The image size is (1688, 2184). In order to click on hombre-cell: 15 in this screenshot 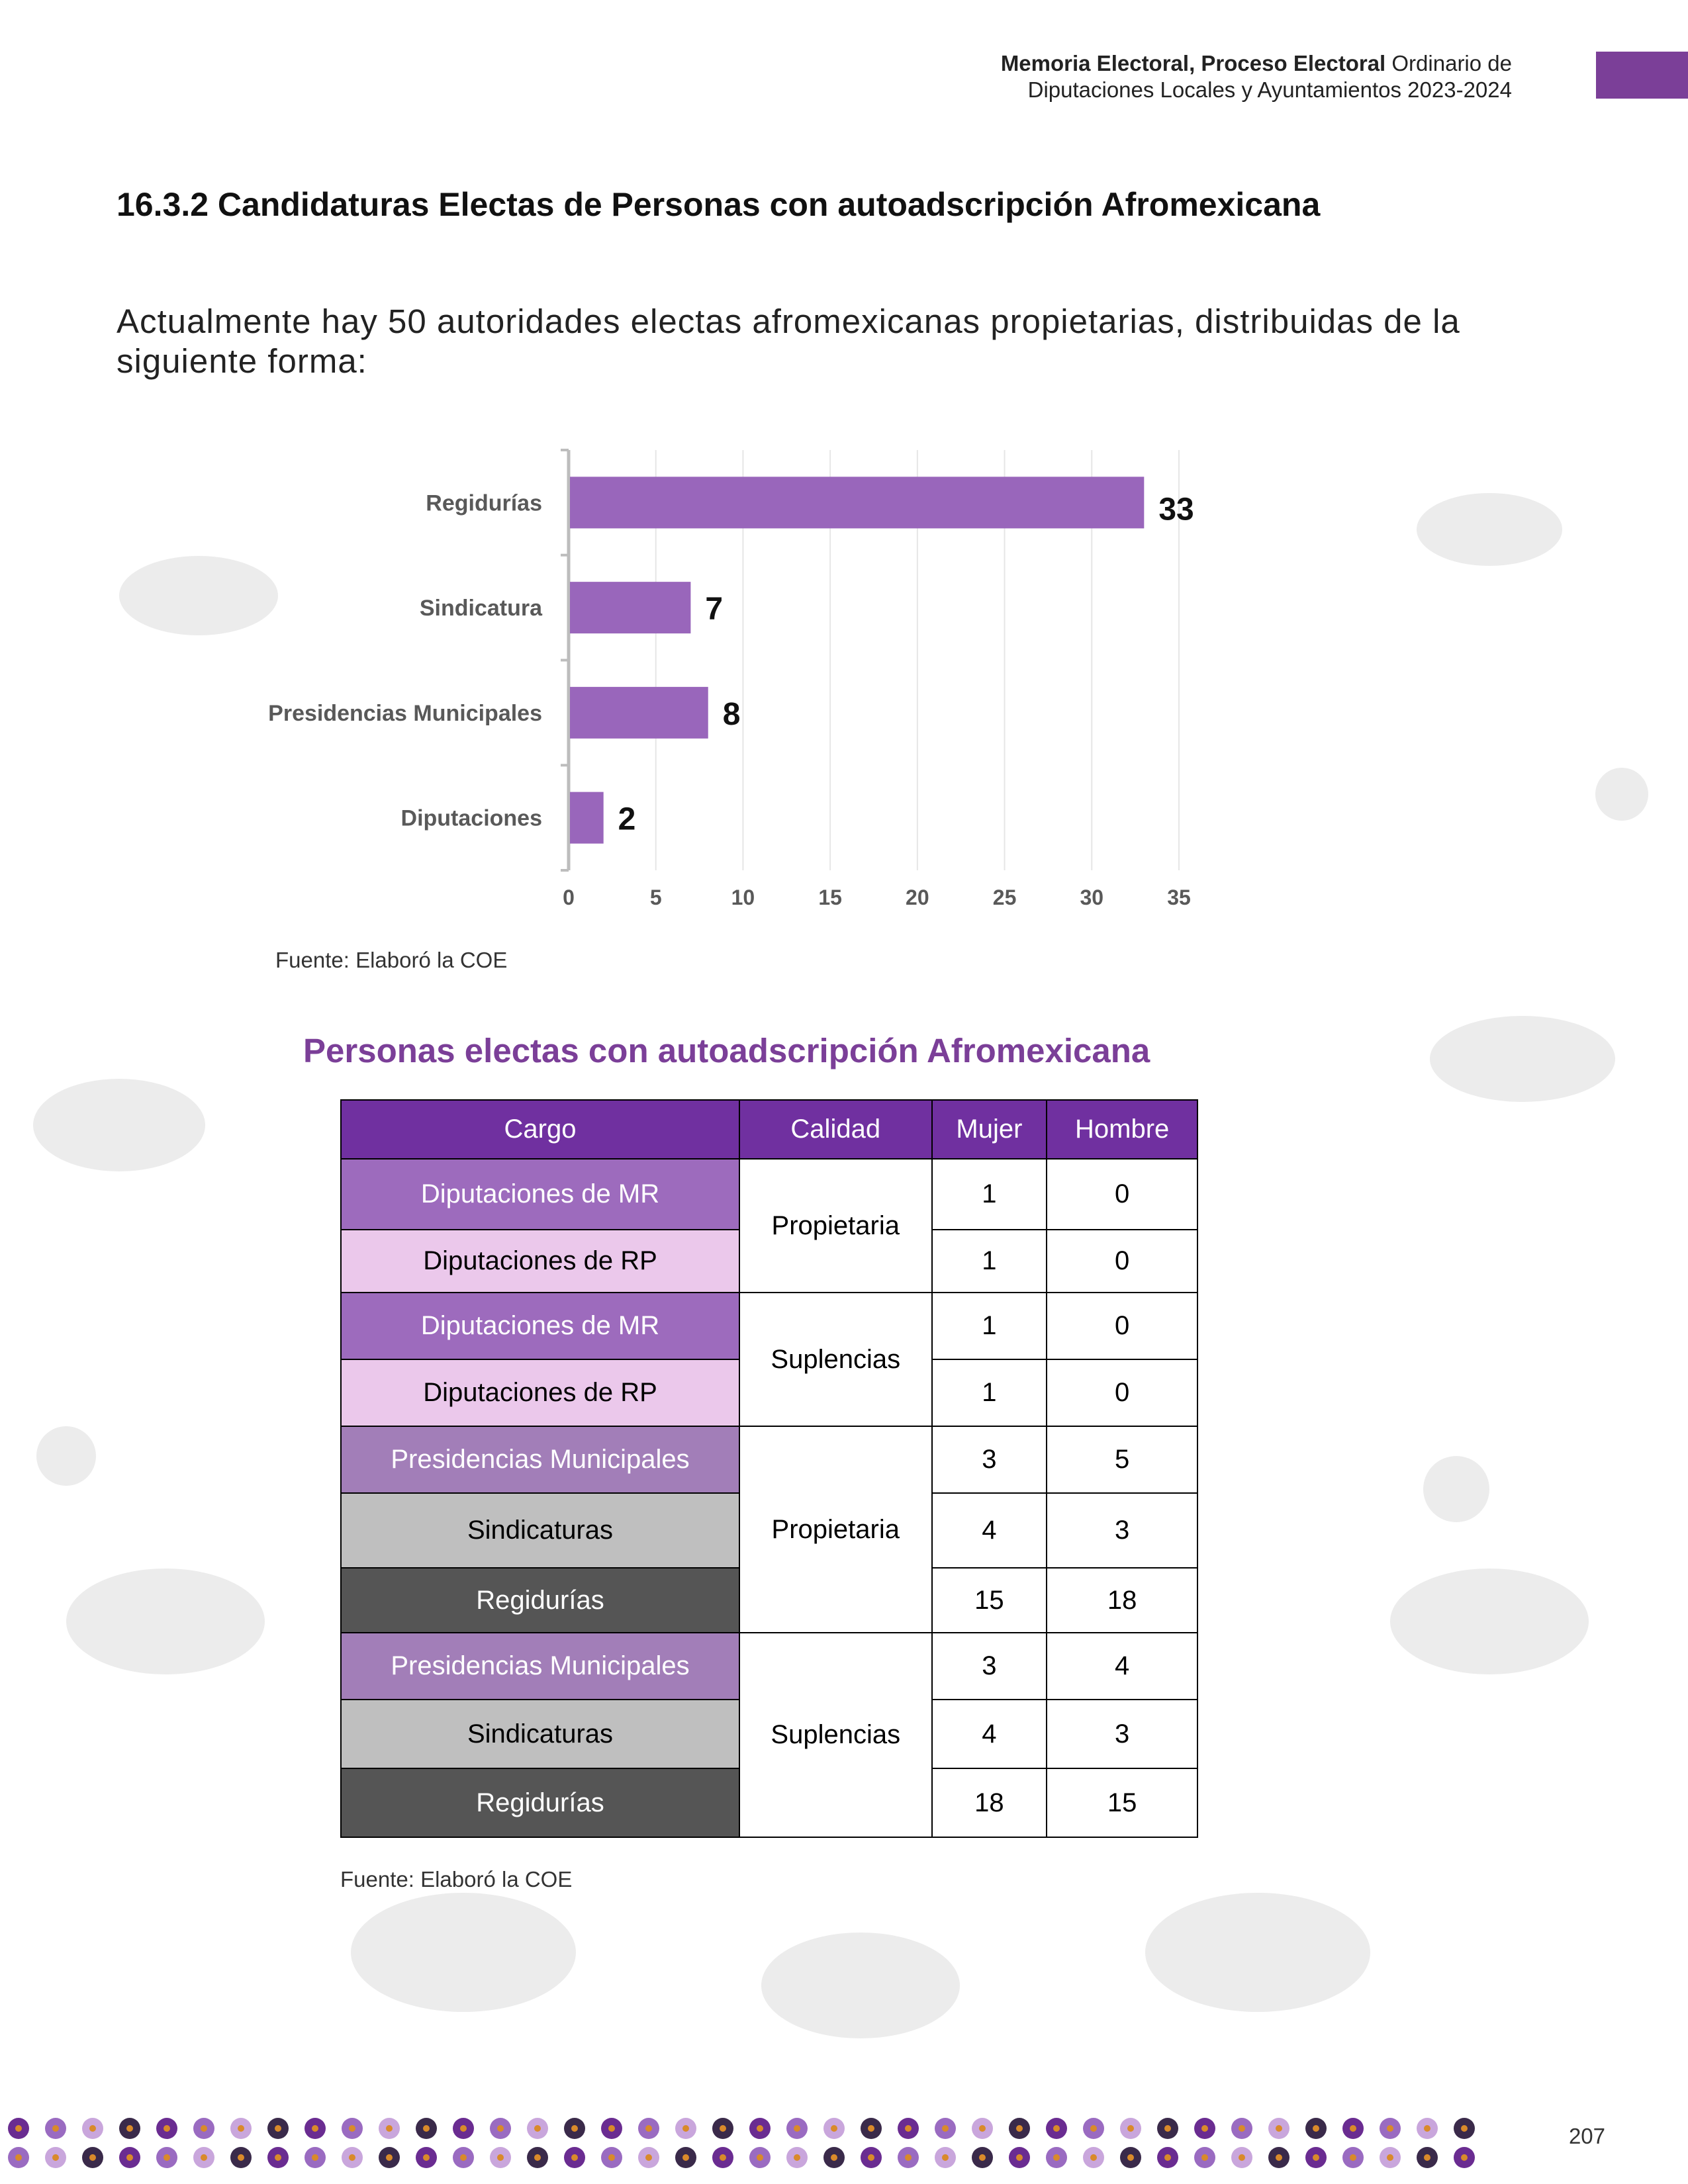, I will do `click(1122, 1803)`.